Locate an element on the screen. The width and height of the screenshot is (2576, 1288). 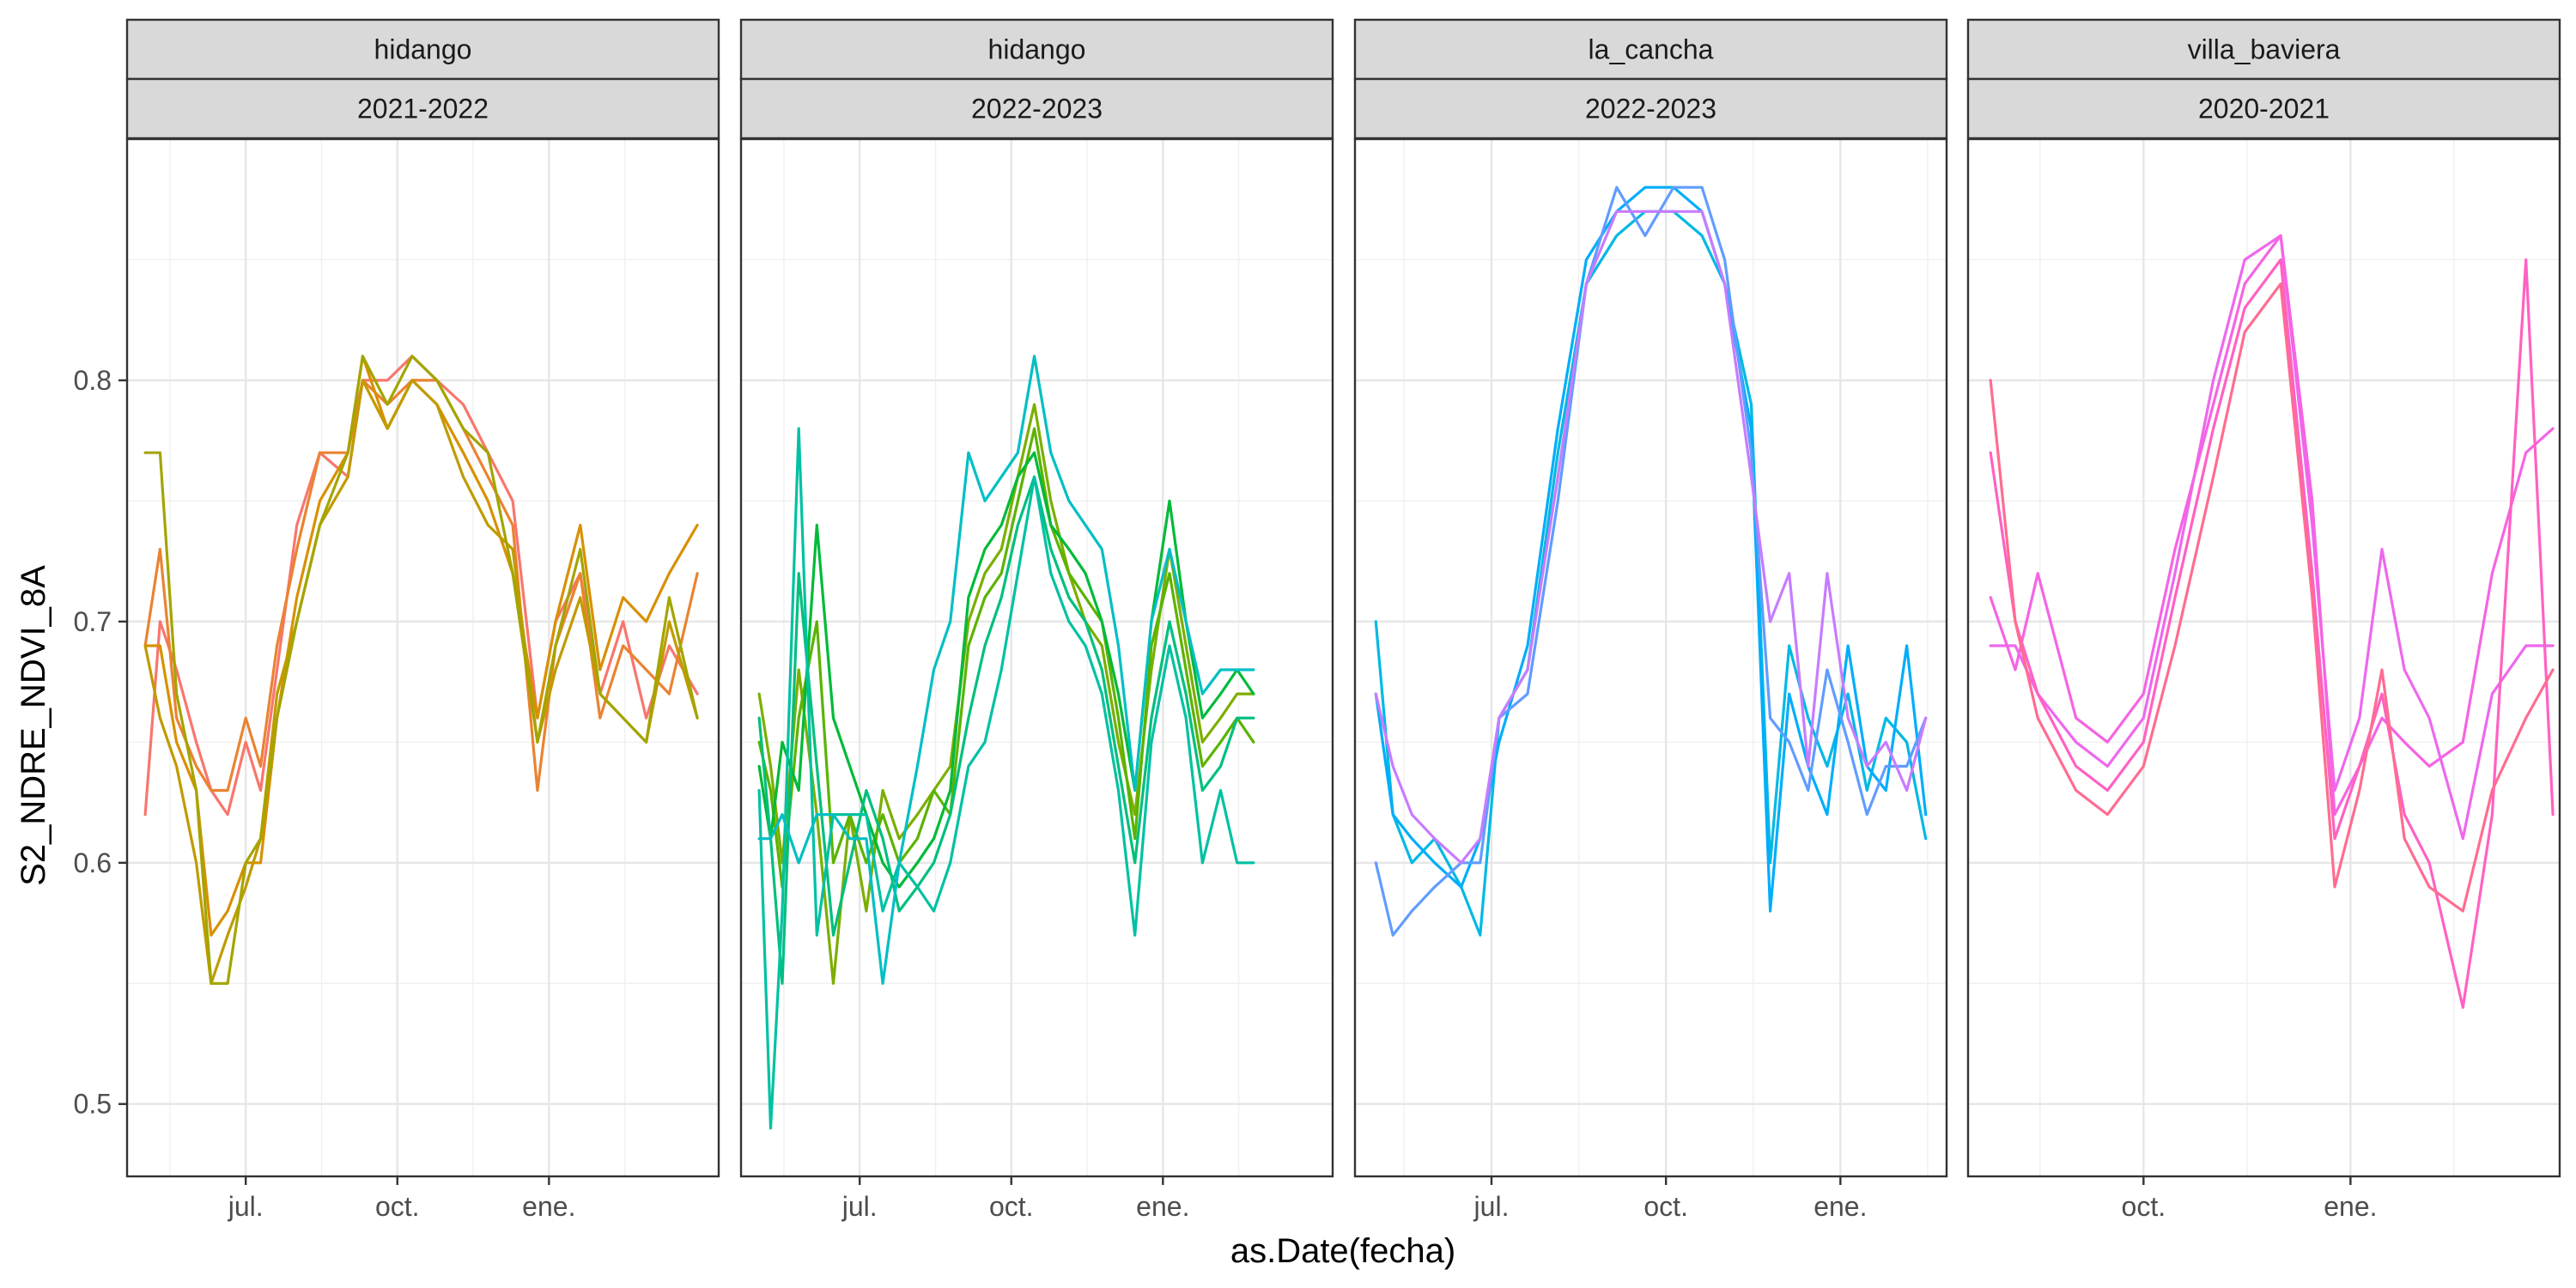
strip-label-top: la_cancha is located at coordinates (1652, 49).